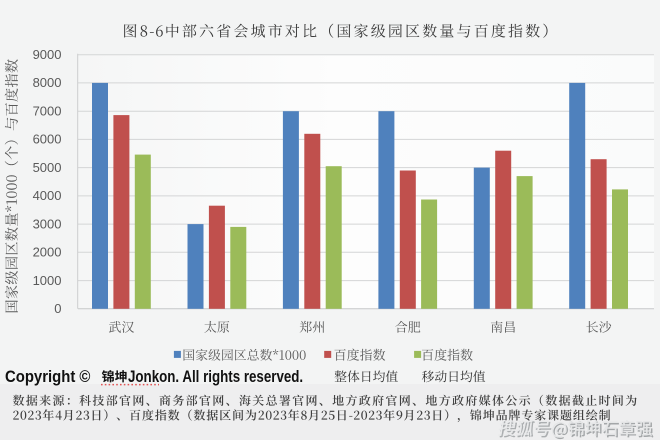 The height and width of the screenshot is (440, 660). I want to click on svg-text: 6000, so click(47, 139).